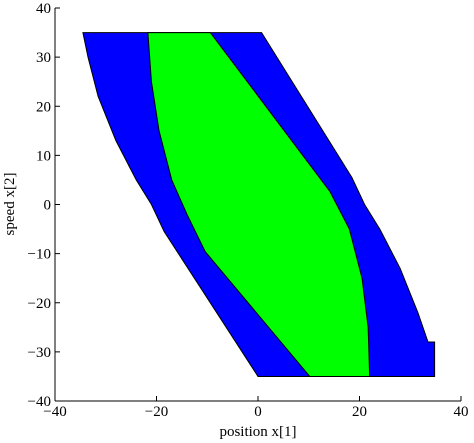  Describe the element at coordinates (359, 412) in the screenshot. I see `x-tick-label: 20` at that location.